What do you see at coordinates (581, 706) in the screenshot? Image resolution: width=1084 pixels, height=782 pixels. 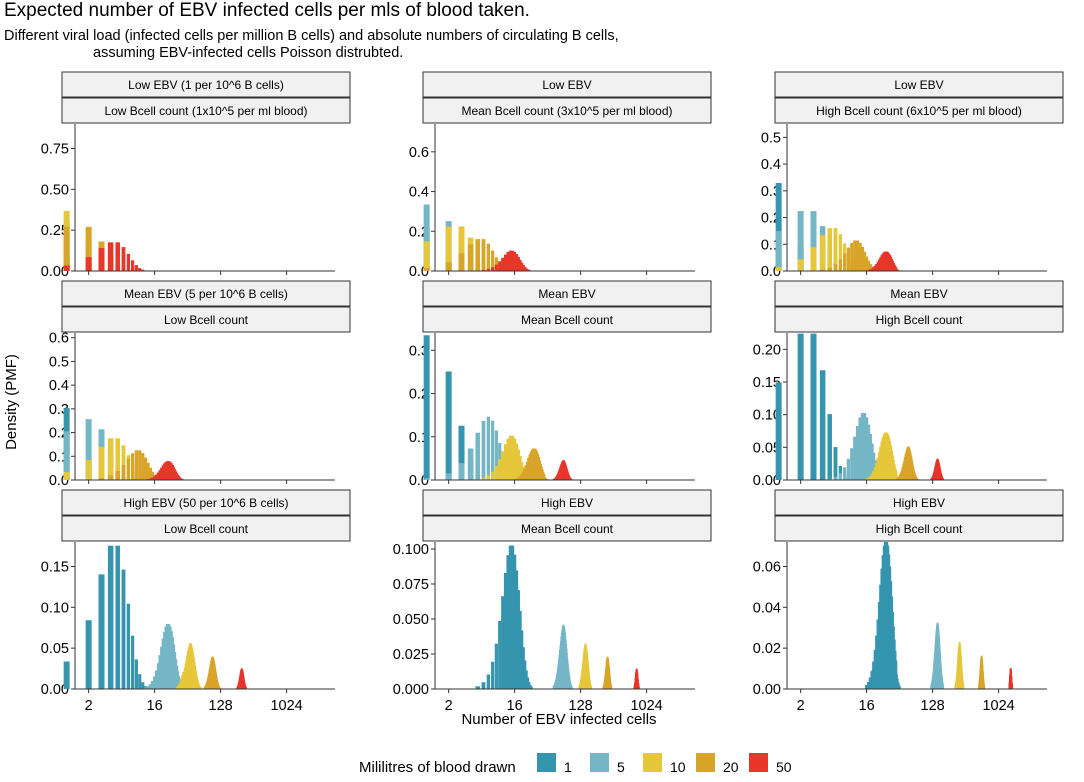 I see `x-tick-label: 128` at bounding box center [581, 706].